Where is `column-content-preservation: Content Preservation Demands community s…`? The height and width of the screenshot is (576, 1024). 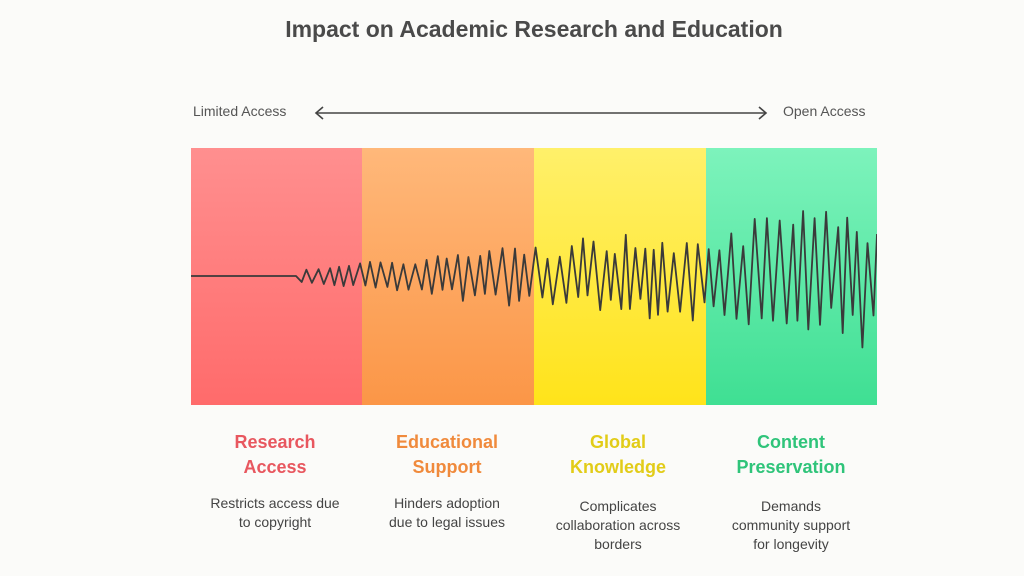 column-content-preservation: Content Preservation Demands community s… is located at coordinates (791, 492).